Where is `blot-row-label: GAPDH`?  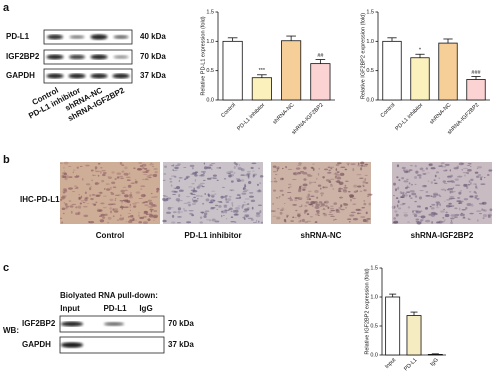
blot-row-label: GAPDH is located at coordinates (20, 75).